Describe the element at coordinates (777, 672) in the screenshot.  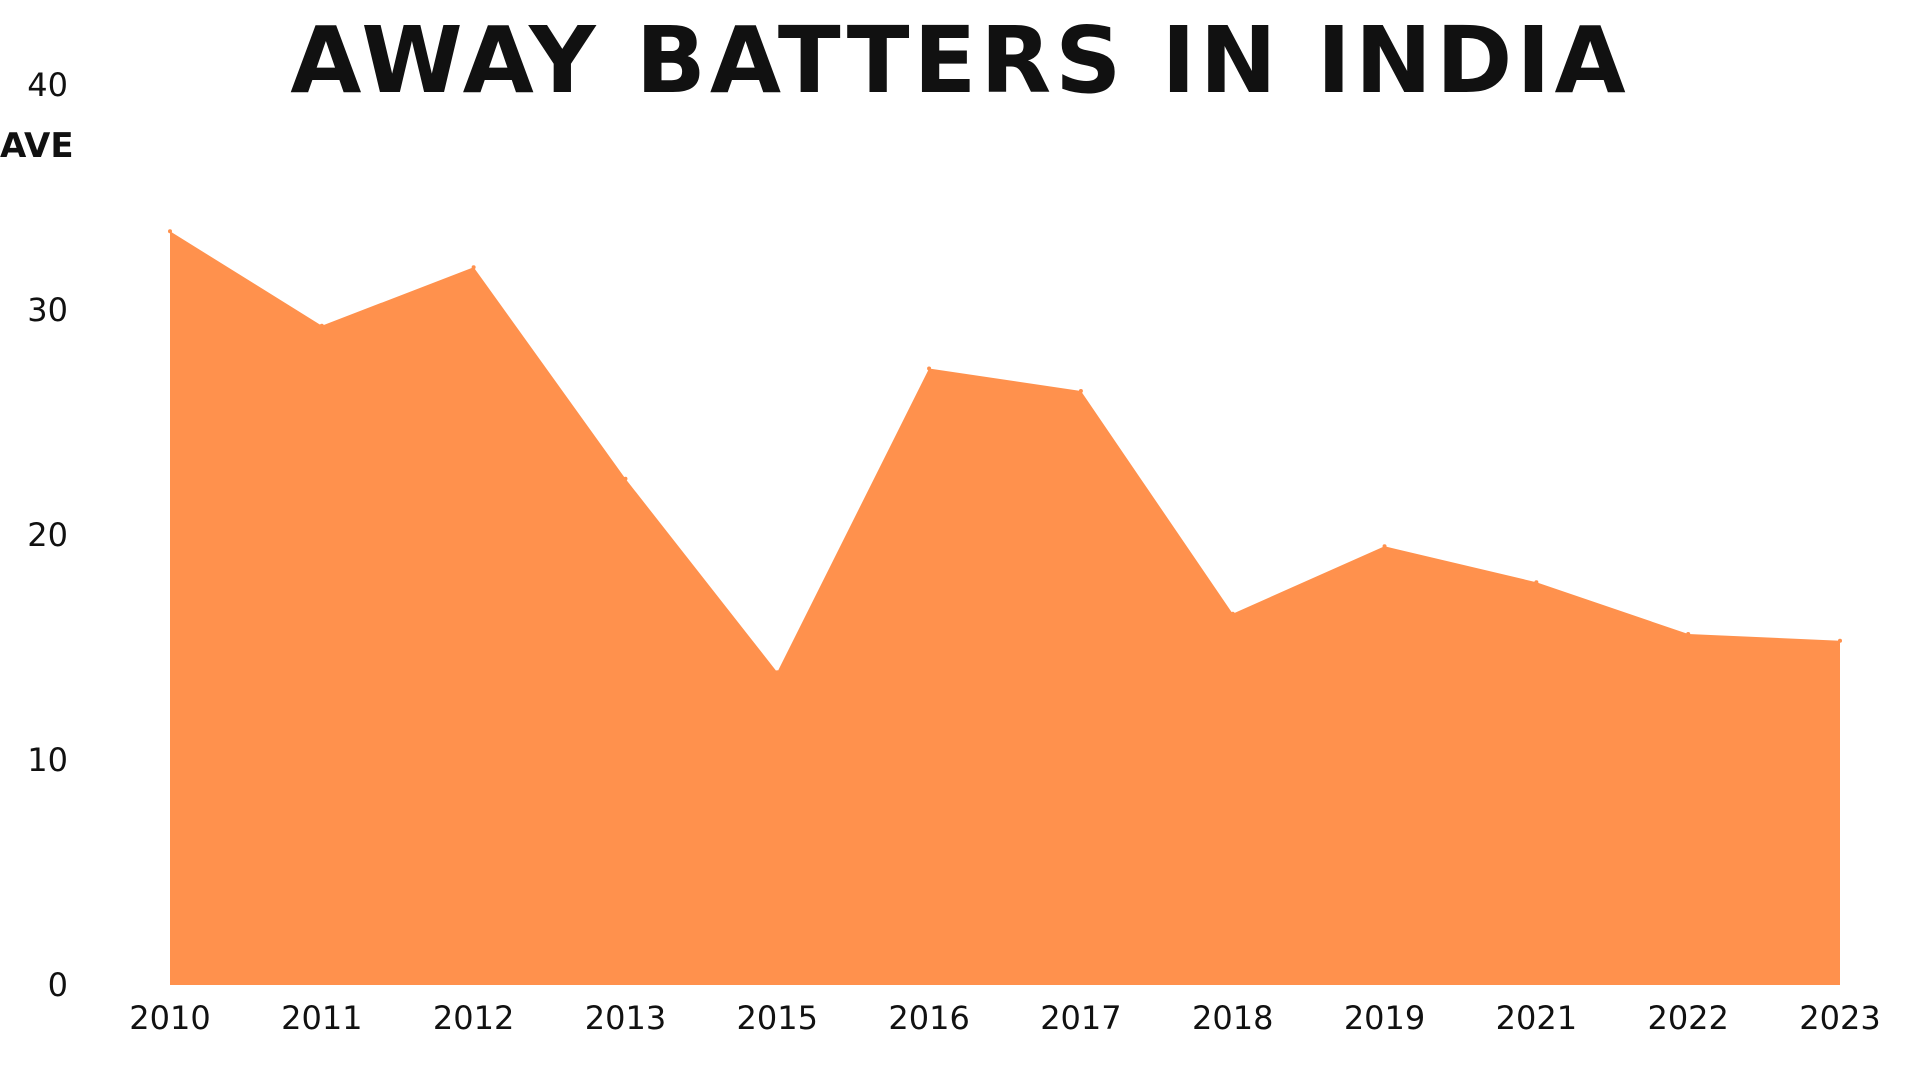
I see `data-point-2015` at that location.